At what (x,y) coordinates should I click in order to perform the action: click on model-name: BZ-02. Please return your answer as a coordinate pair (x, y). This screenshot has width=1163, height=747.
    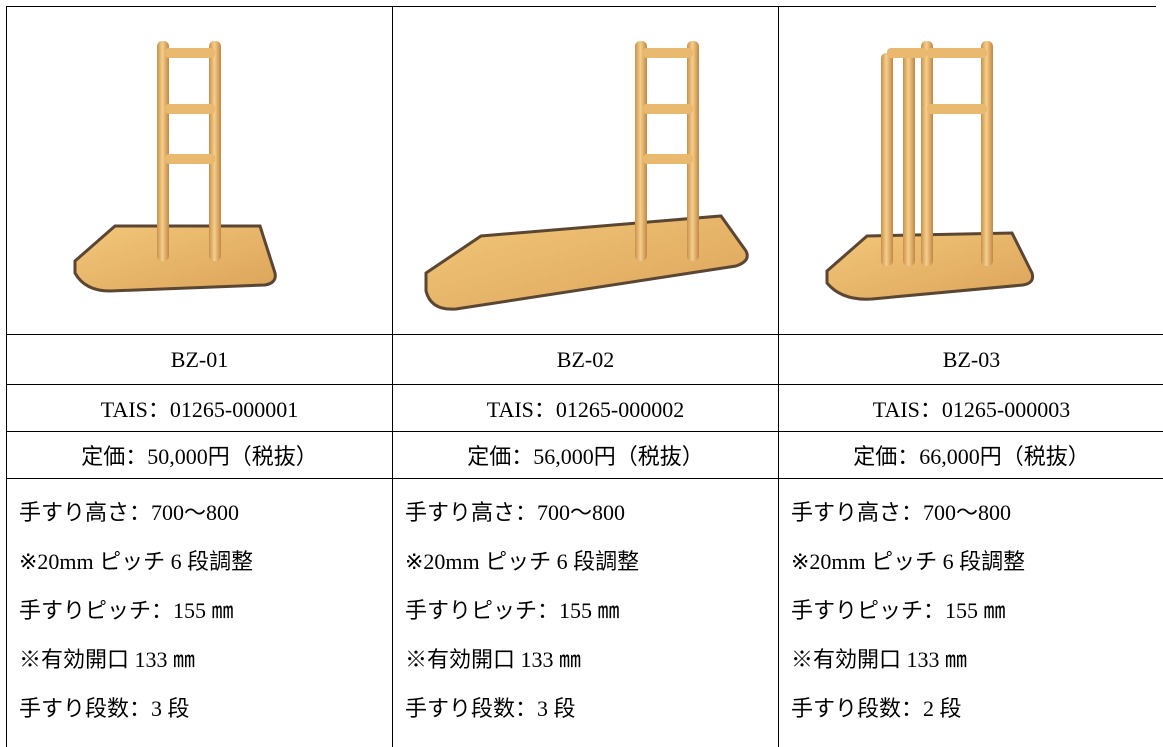
    Looking at the image, I should click on (585, 360).